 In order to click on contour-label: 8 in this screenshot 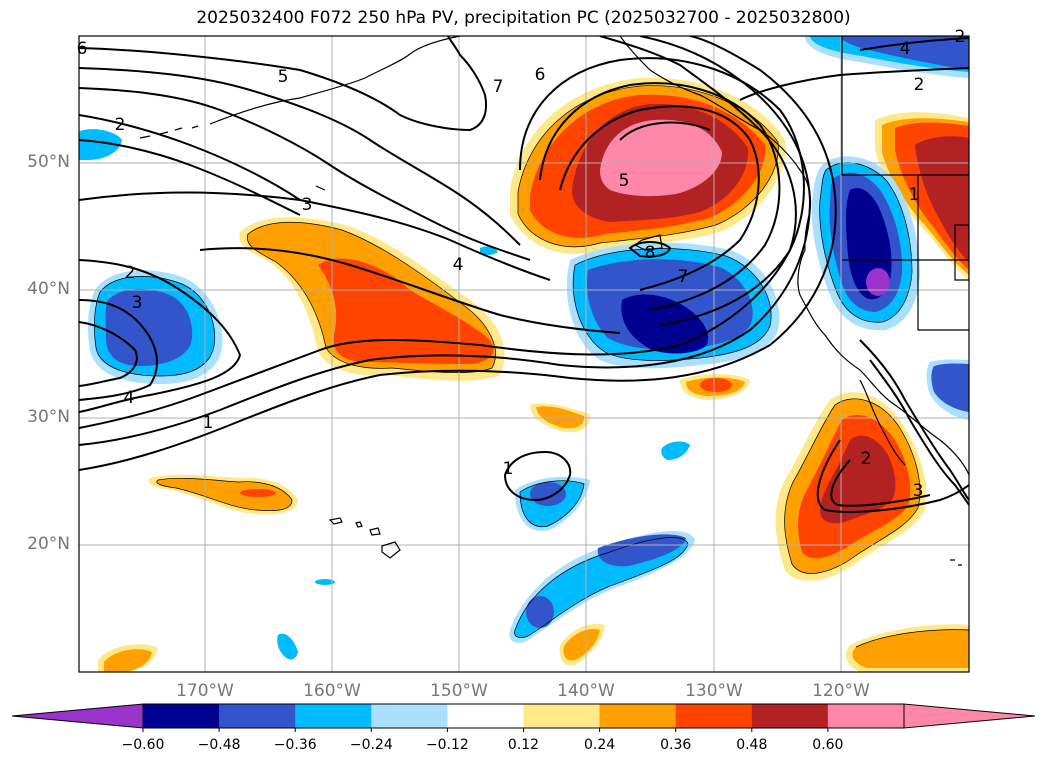, I will do `click(650, 253)`.